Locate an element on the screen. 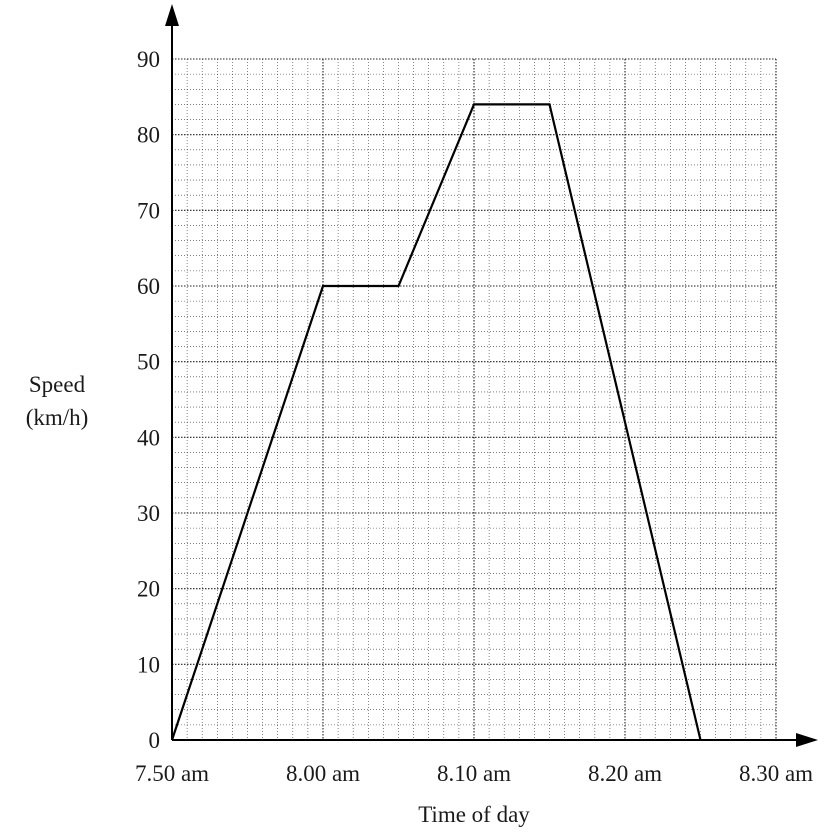  y-tick-label: 0 is located at coordinates (155, 740).